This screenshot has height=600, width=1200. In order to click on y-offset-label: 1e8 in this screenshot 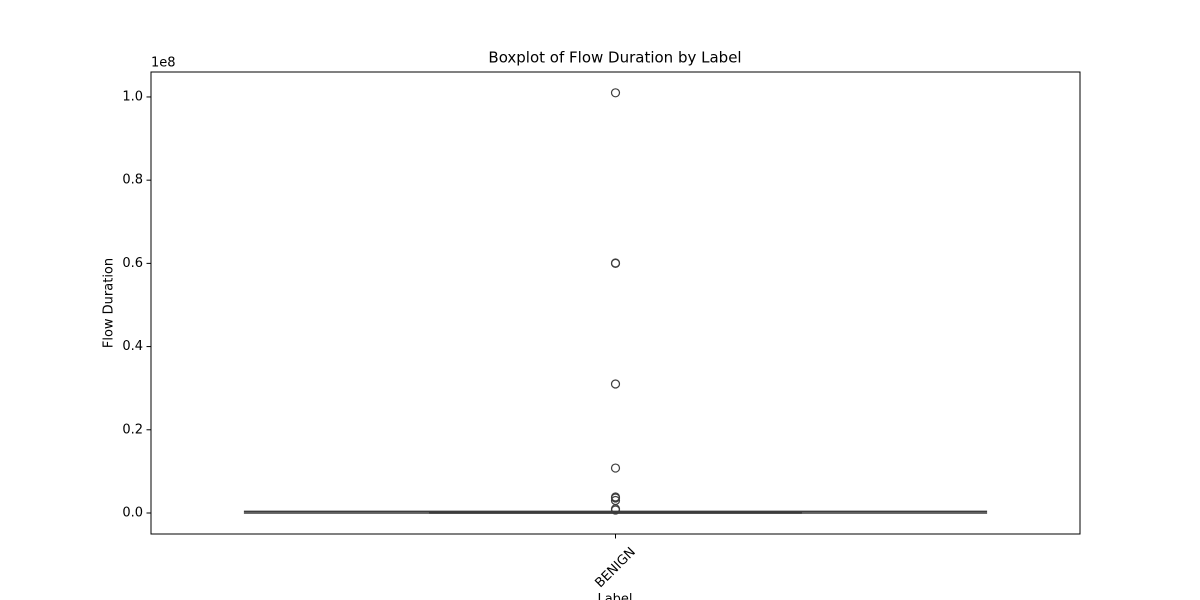, I will do `click(163, 63)`.